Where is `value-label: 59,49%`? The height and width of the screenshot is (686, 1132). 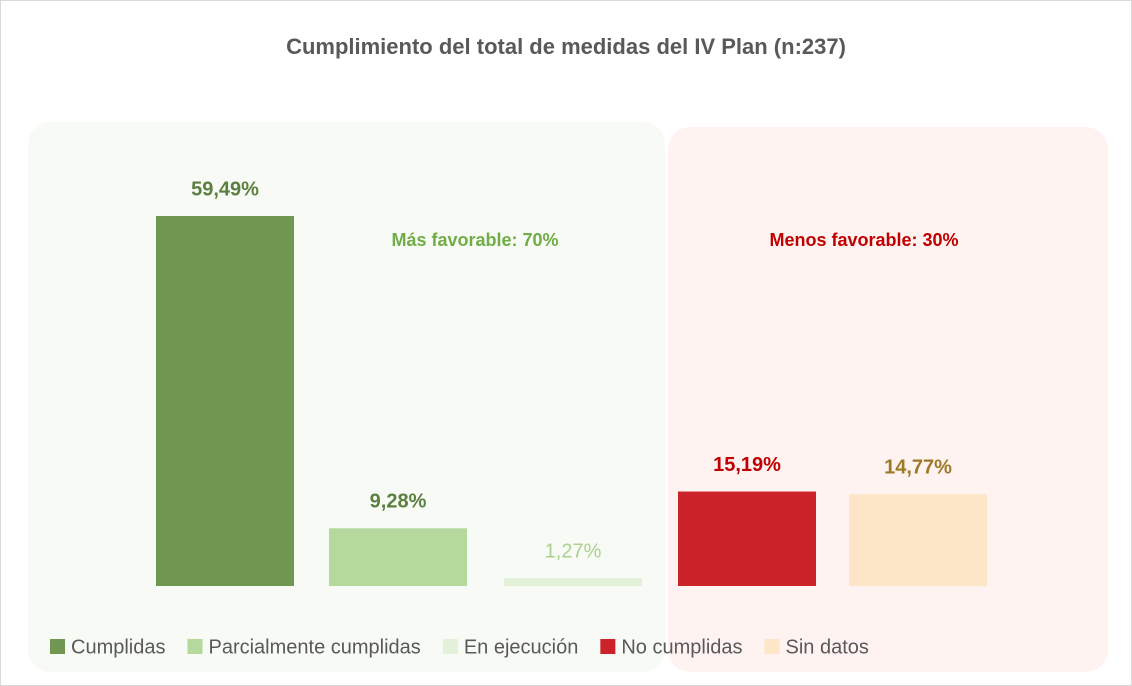
value-label: 59,49% is located at coordinates (225, 189).